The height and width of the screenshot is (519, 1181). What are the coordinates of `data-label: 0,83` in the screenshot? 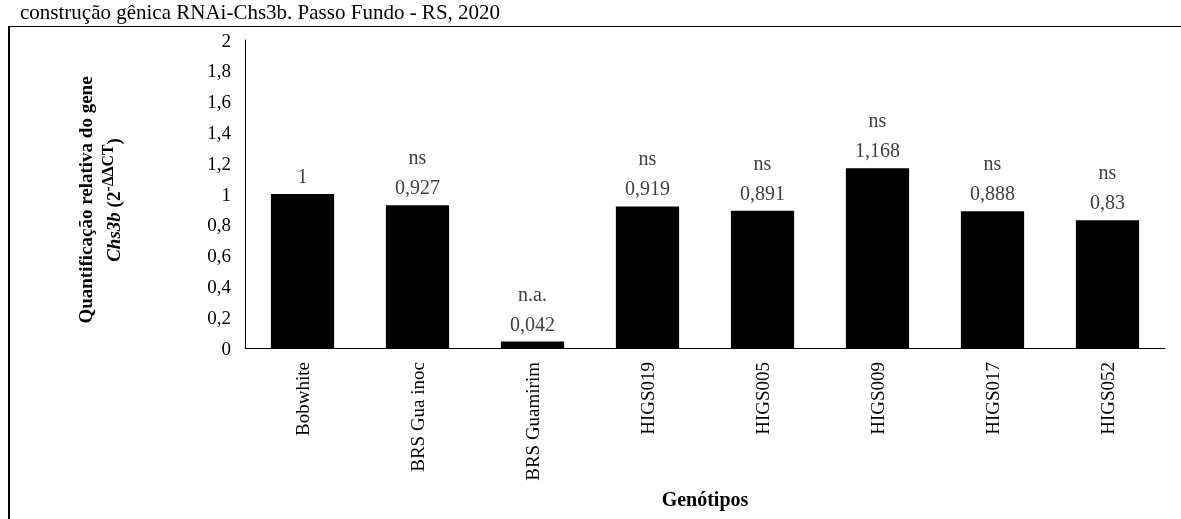 It's located at (1107, 202).